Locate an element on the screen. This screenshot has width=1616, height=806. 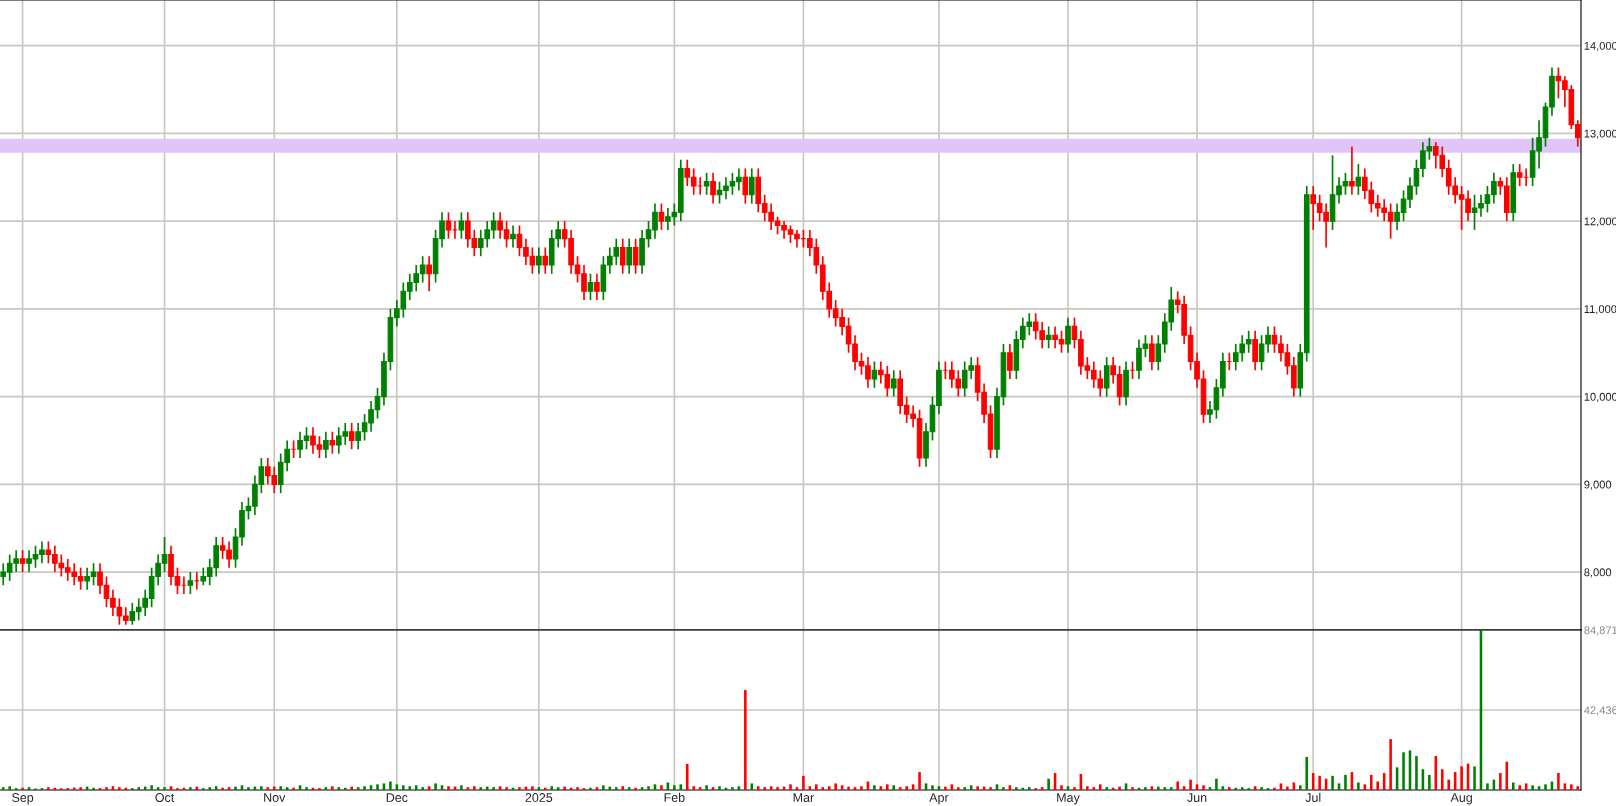
x-tick-label: Mar is located at coordinates (803, 797).